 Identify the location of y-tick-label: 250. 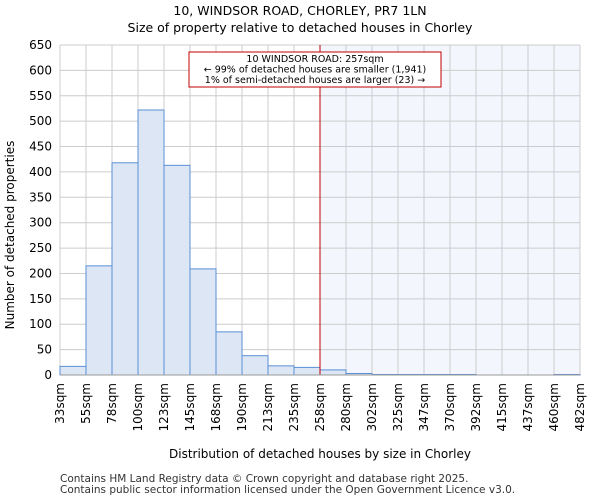
(40, 248).